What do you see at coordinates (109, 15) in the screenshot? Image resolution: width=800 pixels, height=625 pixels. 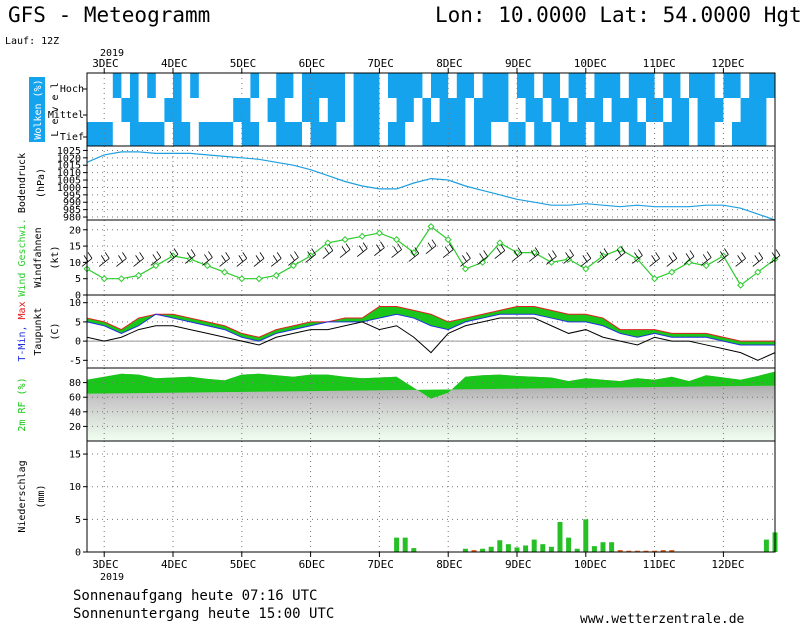 I see `chart-title: GFS - Meteogramm` at bounding box center [109, 15].